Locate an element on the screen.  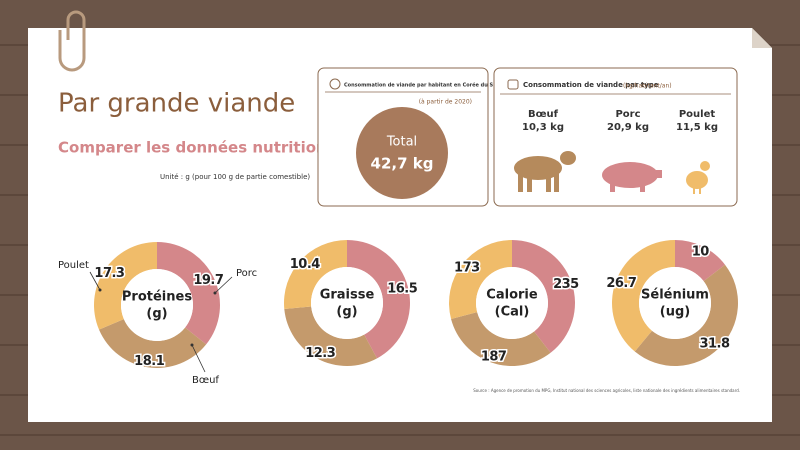
paperclip is located at coordinates (72, 41).